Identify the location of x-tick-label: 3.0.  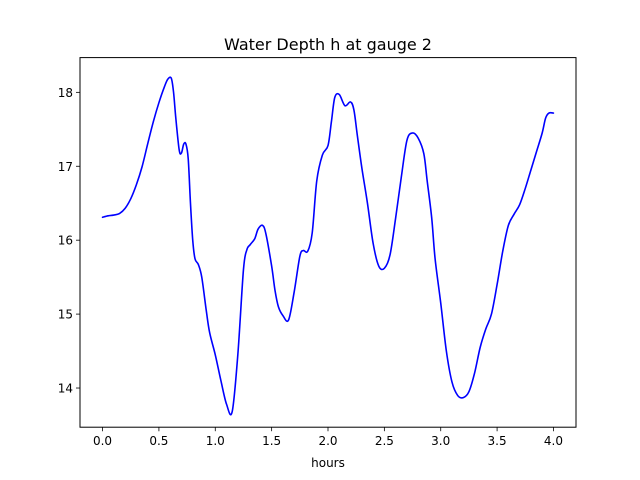
(440, 441).